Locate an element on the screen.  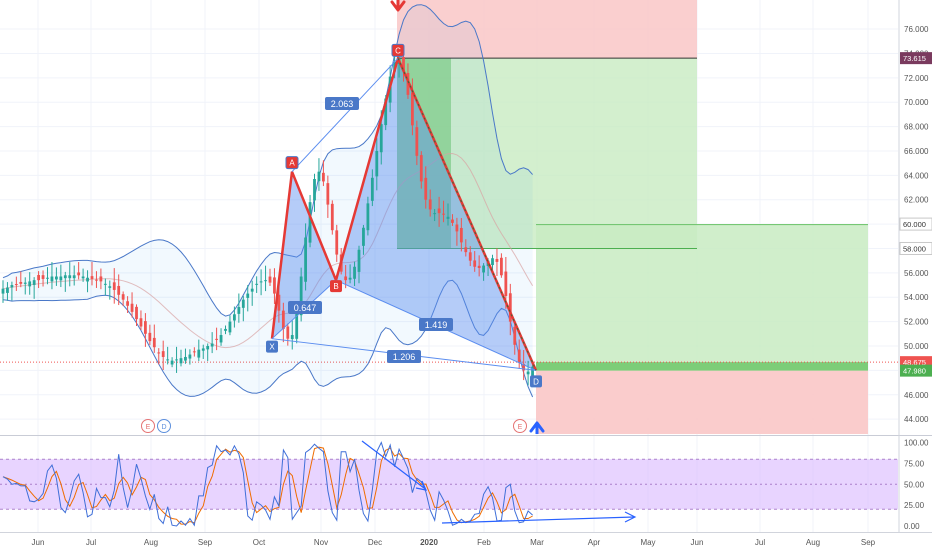
stoch-tick-label: 100.00 is located at coordinates (916, 443).